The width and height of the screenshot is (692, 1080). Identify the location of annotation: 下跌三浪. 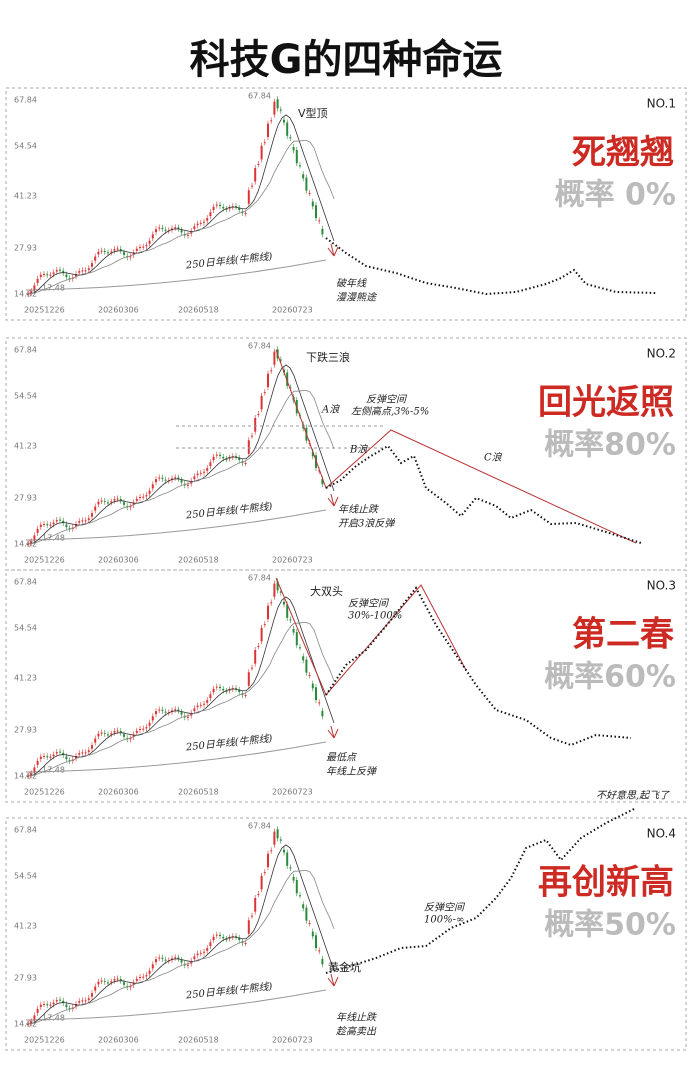
(328, 357).